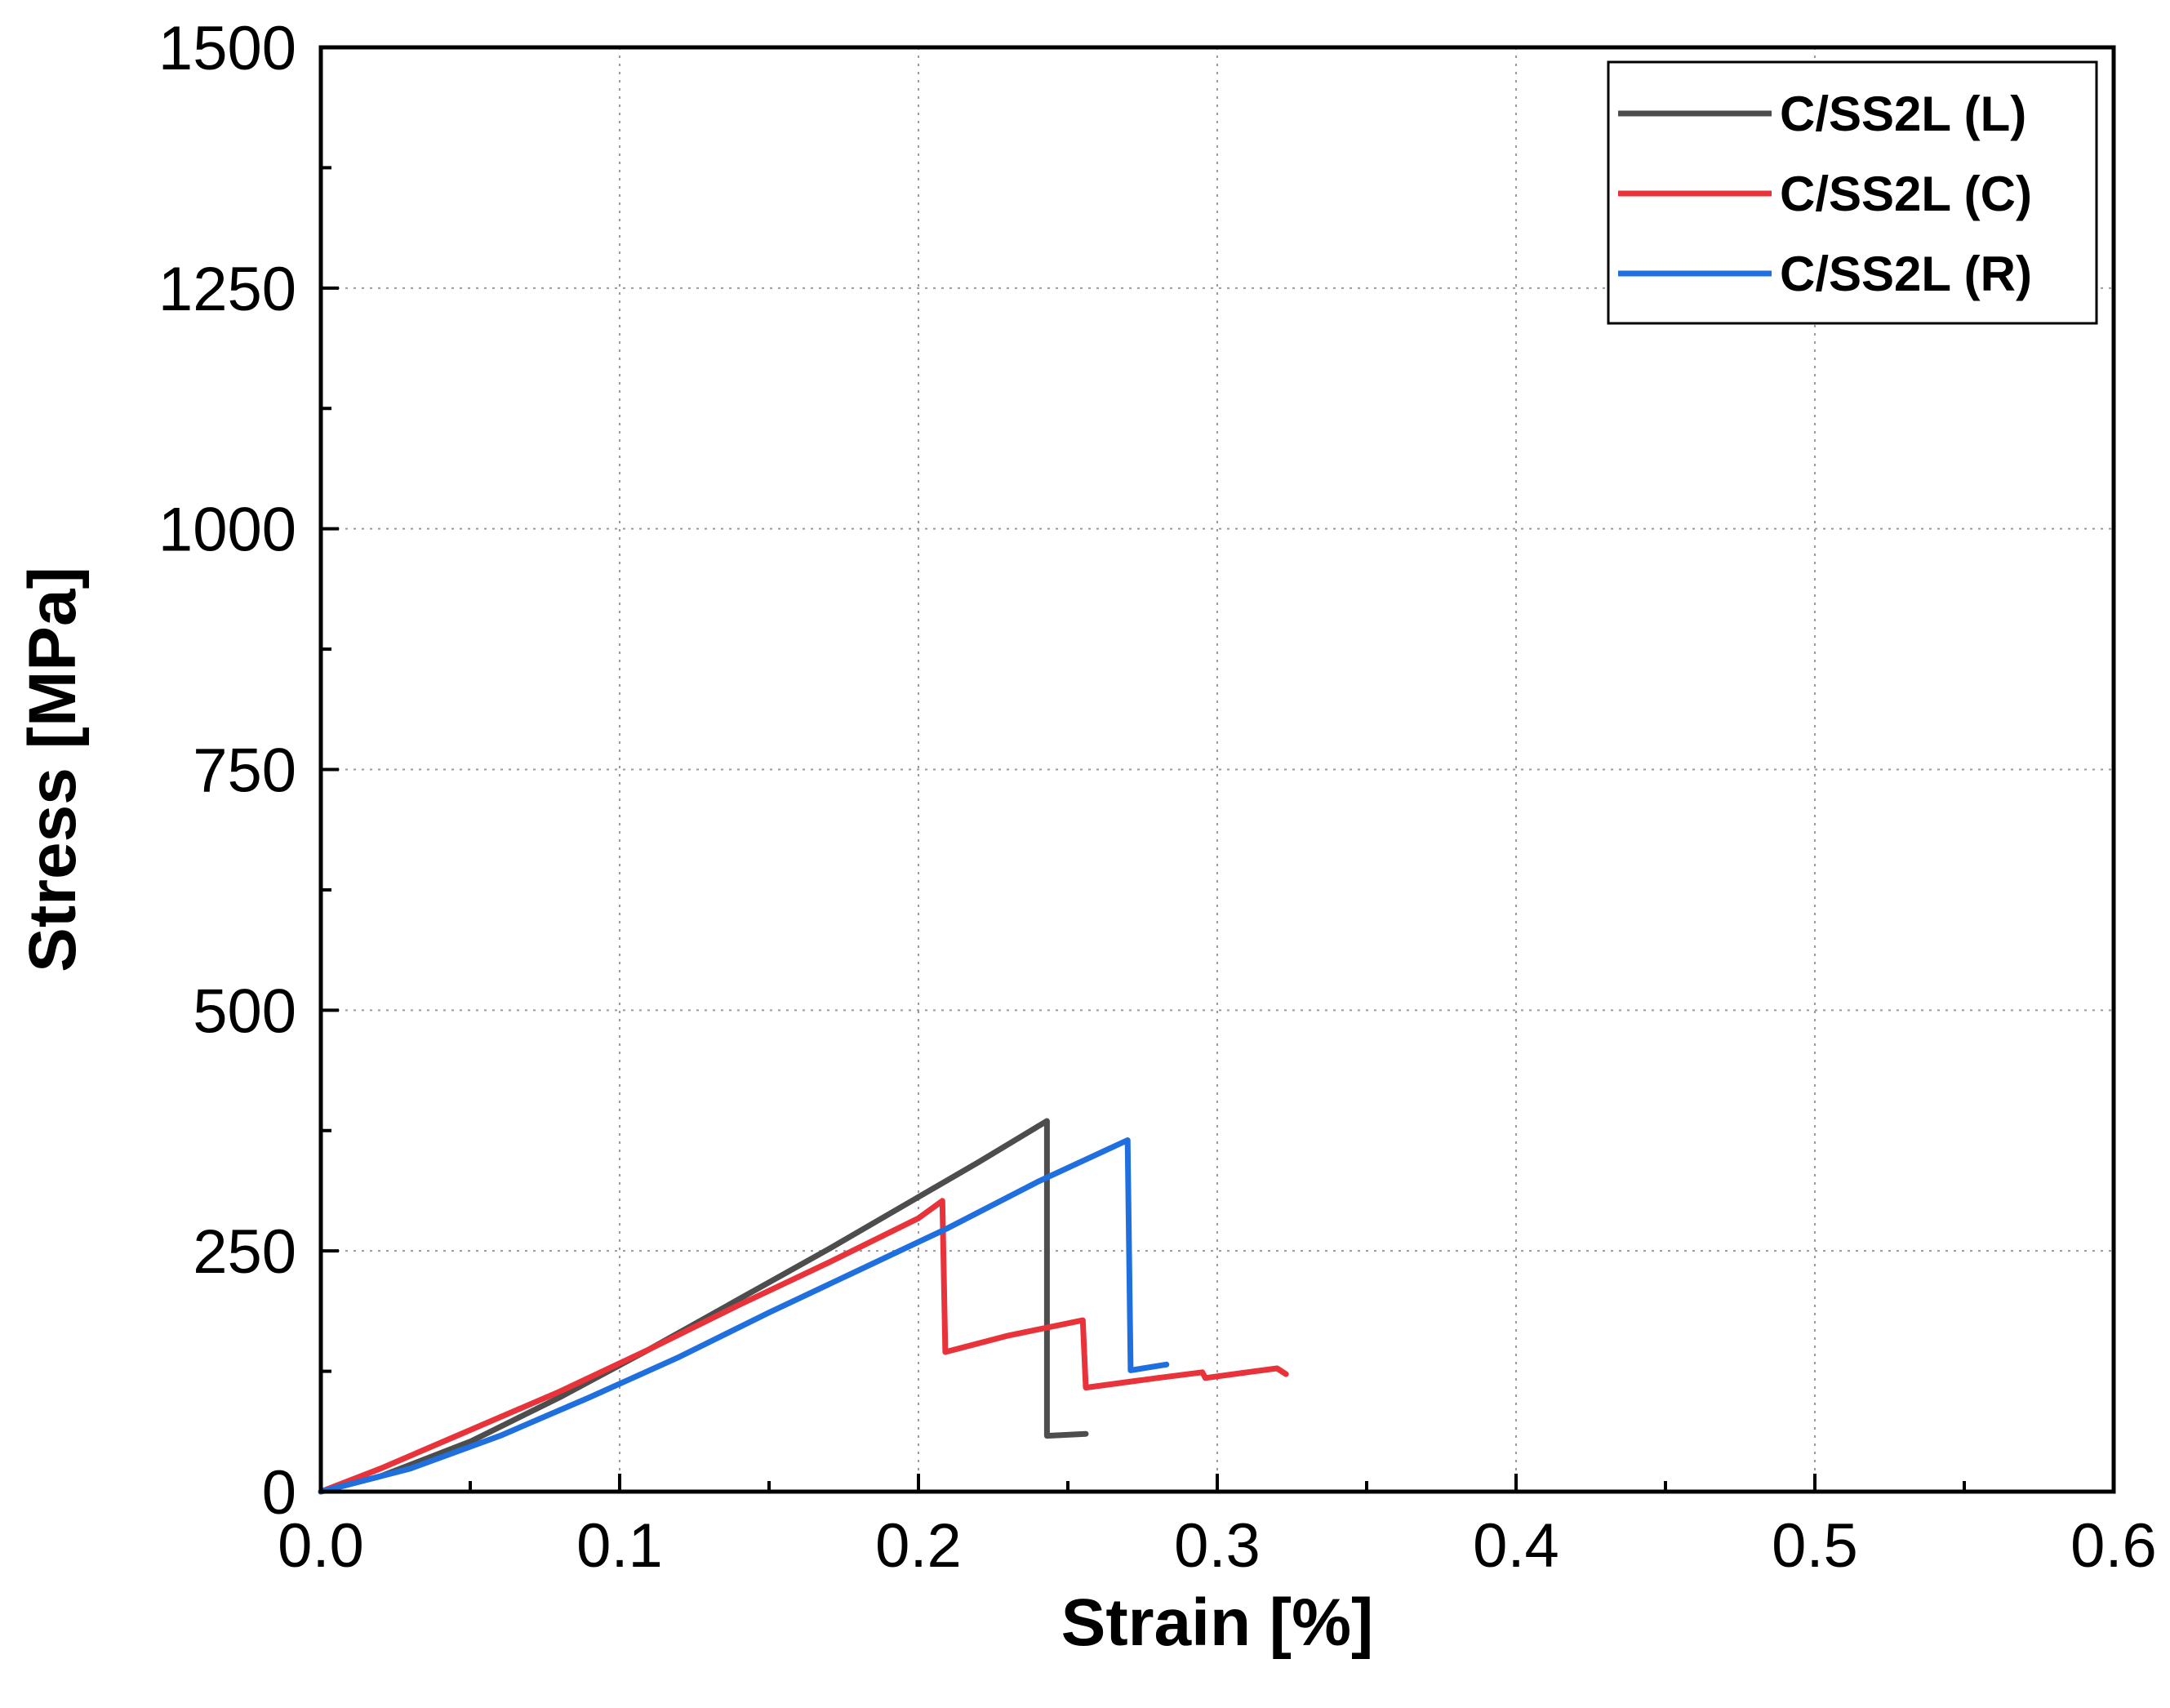  What do you see at coordinates (1516, 1546) in the screenshot?
I see `x-tick-label: 0.4` at bounding box center [1516, 1546].